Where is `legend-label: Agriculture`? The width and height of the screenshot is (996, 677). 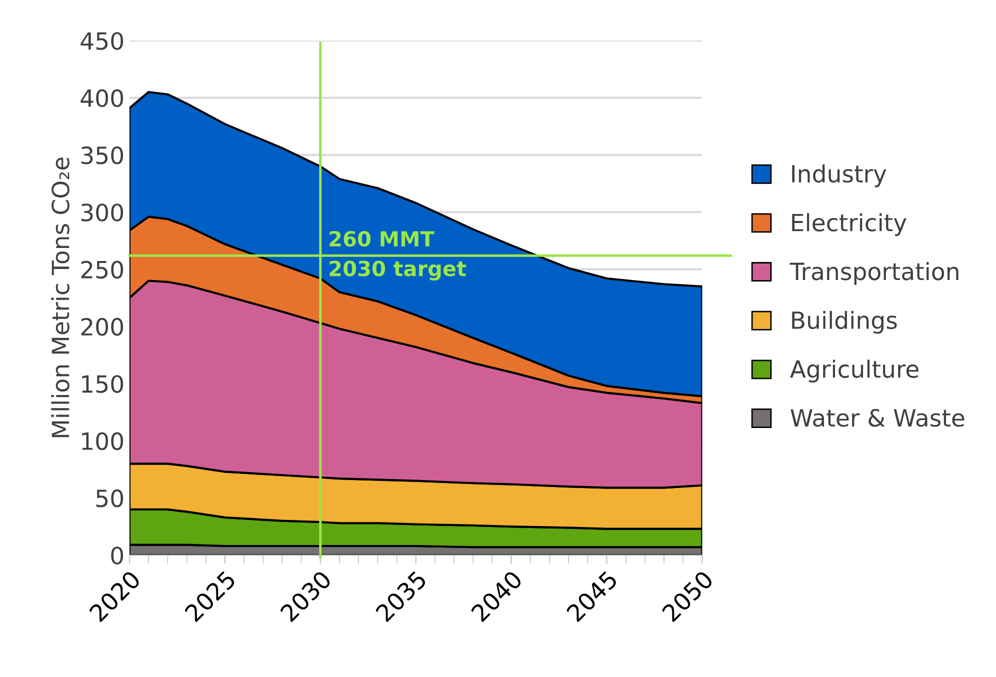
legend-label: Agriculture is located at coordinates (854, 371).